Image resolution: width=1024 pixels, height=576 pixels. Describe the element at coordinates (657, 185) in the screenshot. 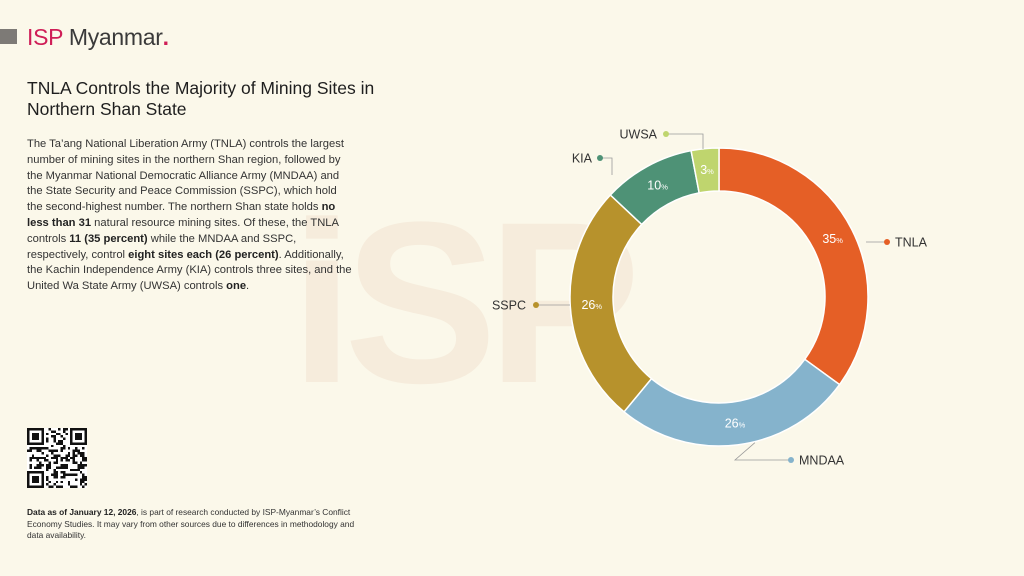

I see `slice-value-label: 10%` at that location.